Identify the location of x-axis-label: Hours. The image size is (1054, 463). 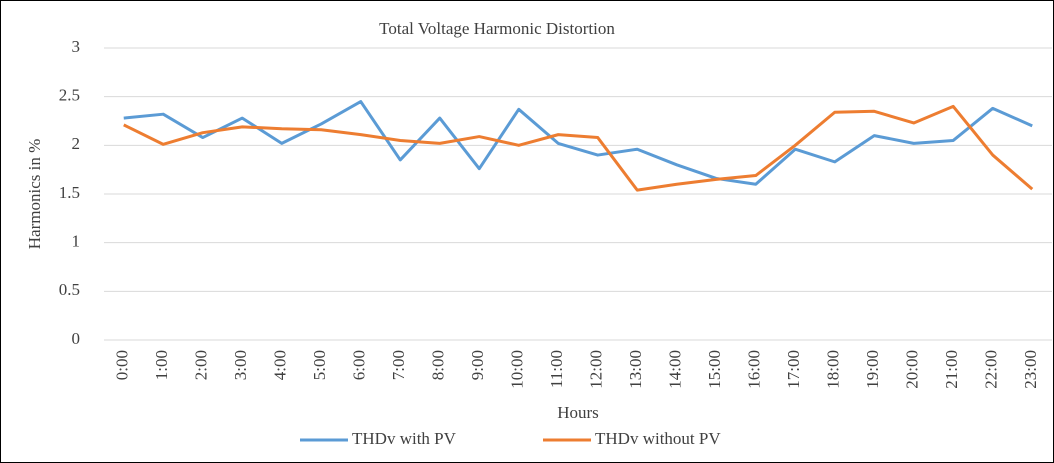
(578, 412).